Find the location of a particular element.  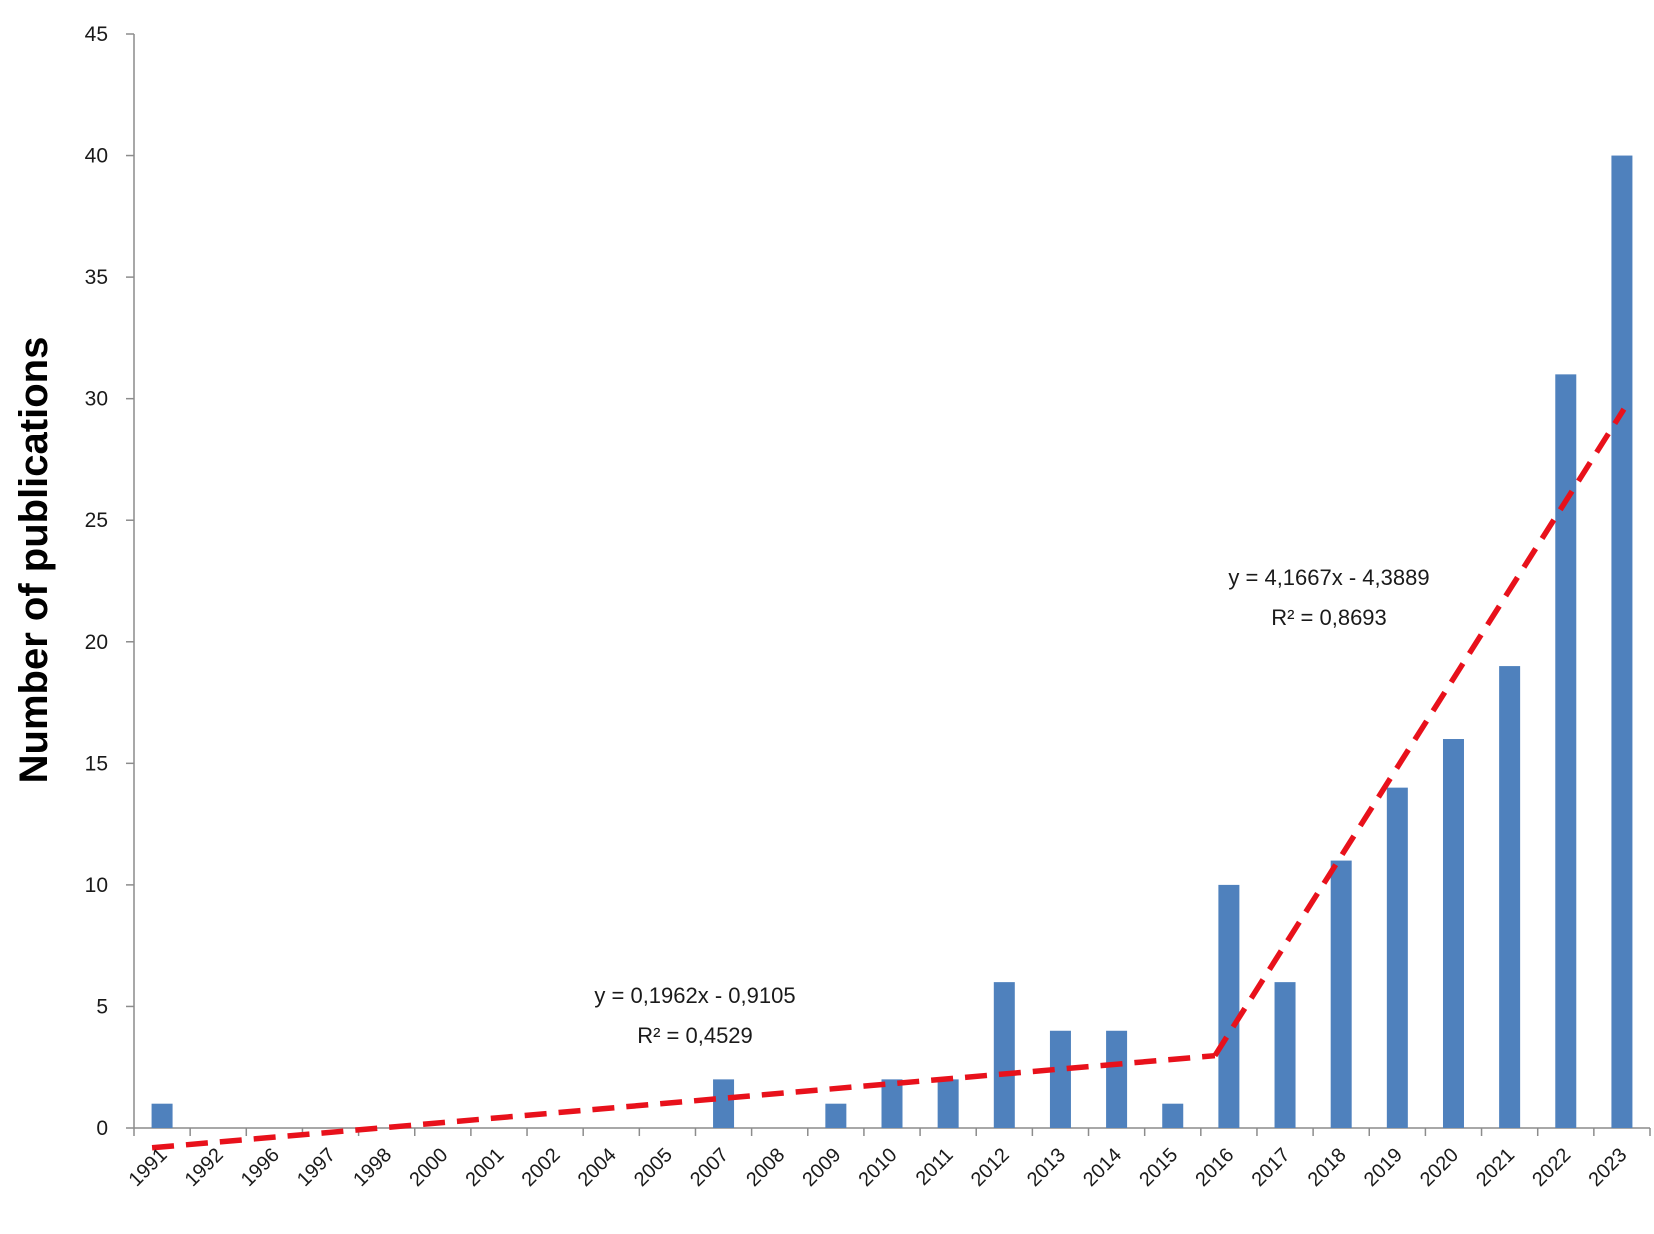

x-tick-label: 2010 is located at coordinates (878, 1167).